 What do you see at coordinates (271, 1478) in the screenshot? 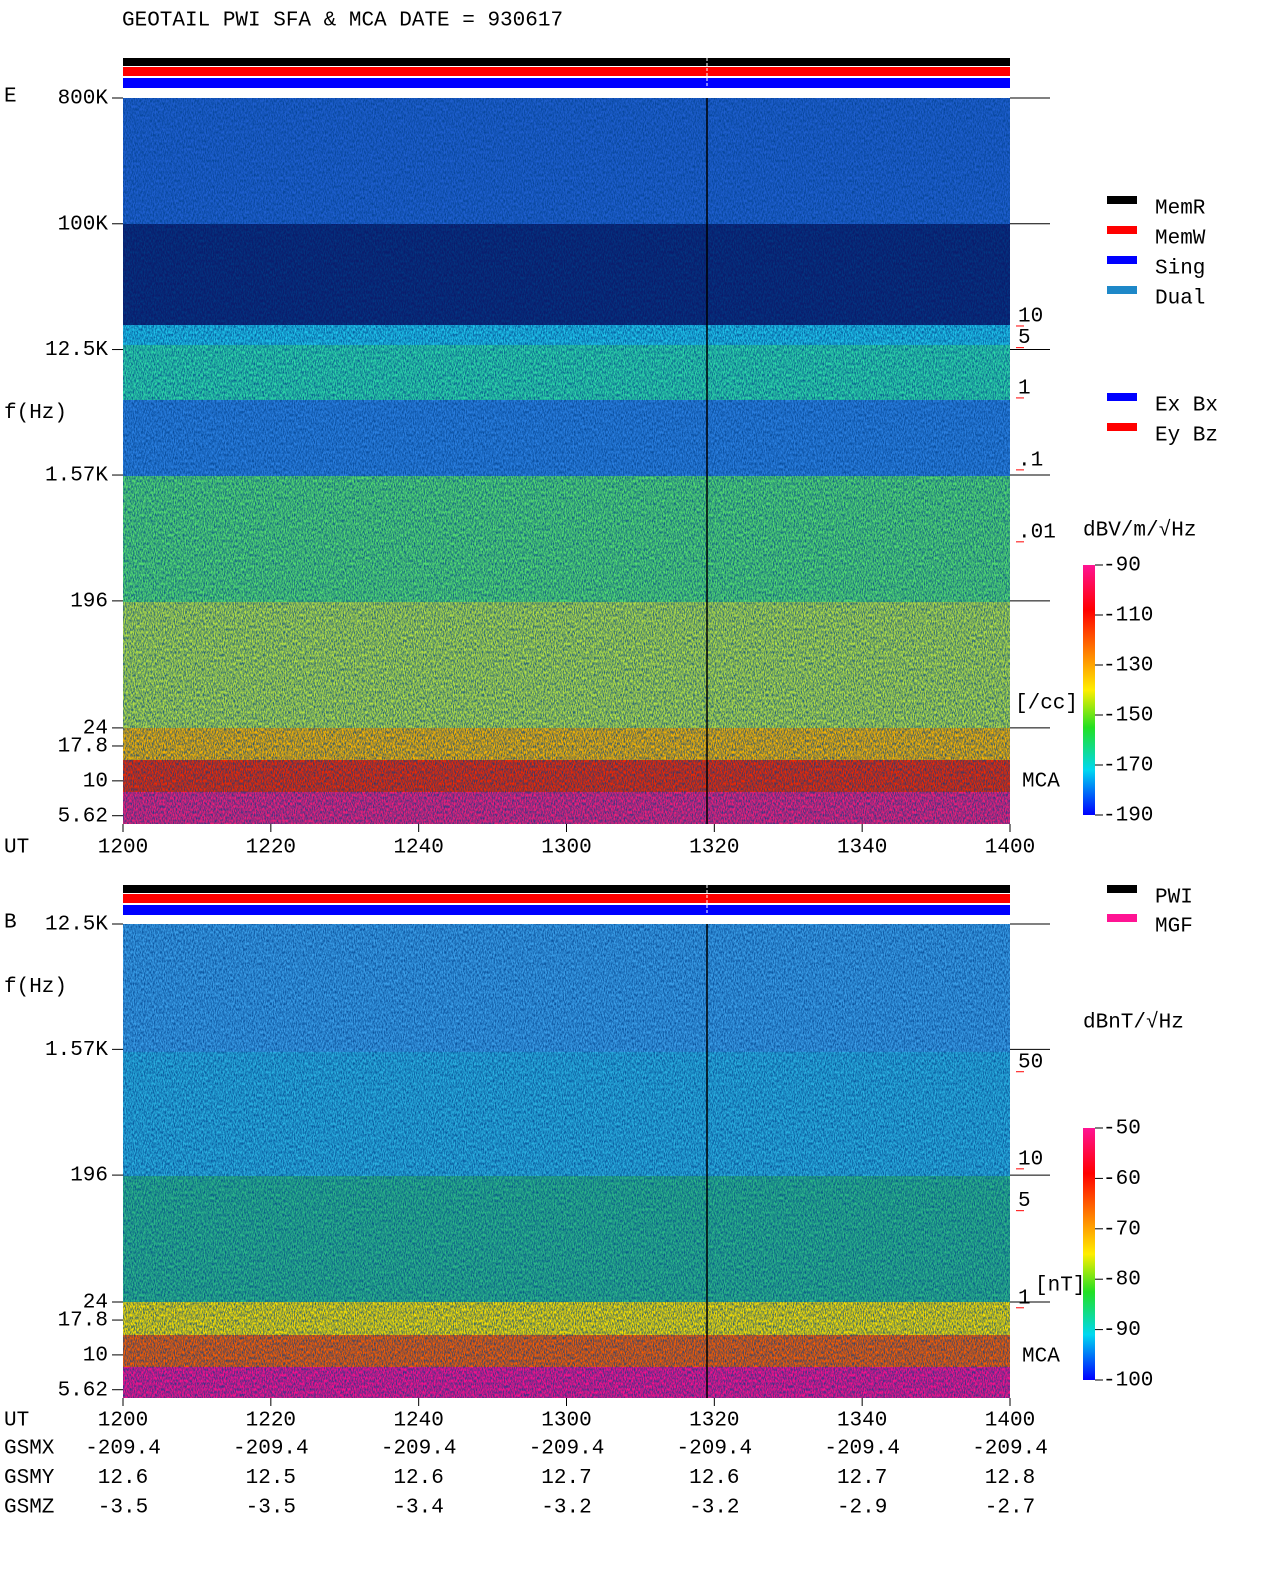
I see `orbit-value: 12.5` at bounding box center [271, 1478].